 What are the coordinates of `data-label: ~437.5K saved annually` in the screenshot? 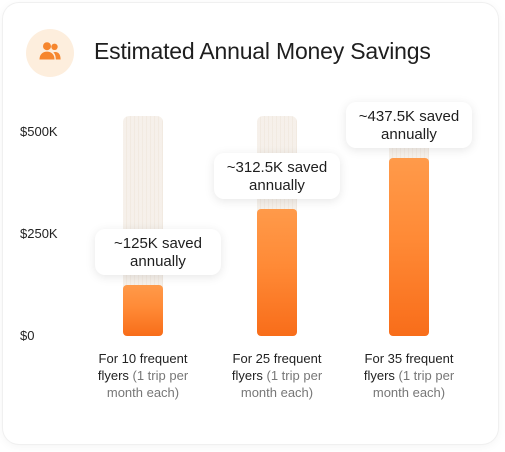 It's located at (409, 124).